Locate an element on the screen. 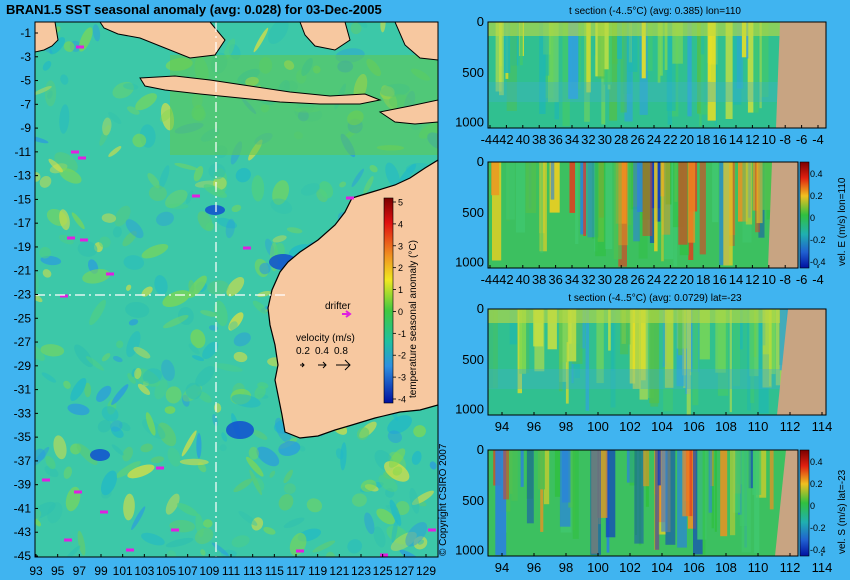 This screenshot has height=580, width=850. velocity-colorbar-label: vel. S (m/s) lat=-23 is located at coordinates (842, 511).